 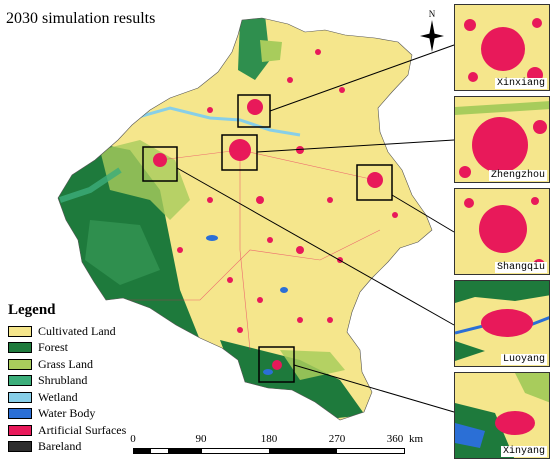 What do you see at coordinates (520, 83) in the screenshot?
I see `inset-label-xinxiang: Xinxiang` at bounding box center [520, 83].